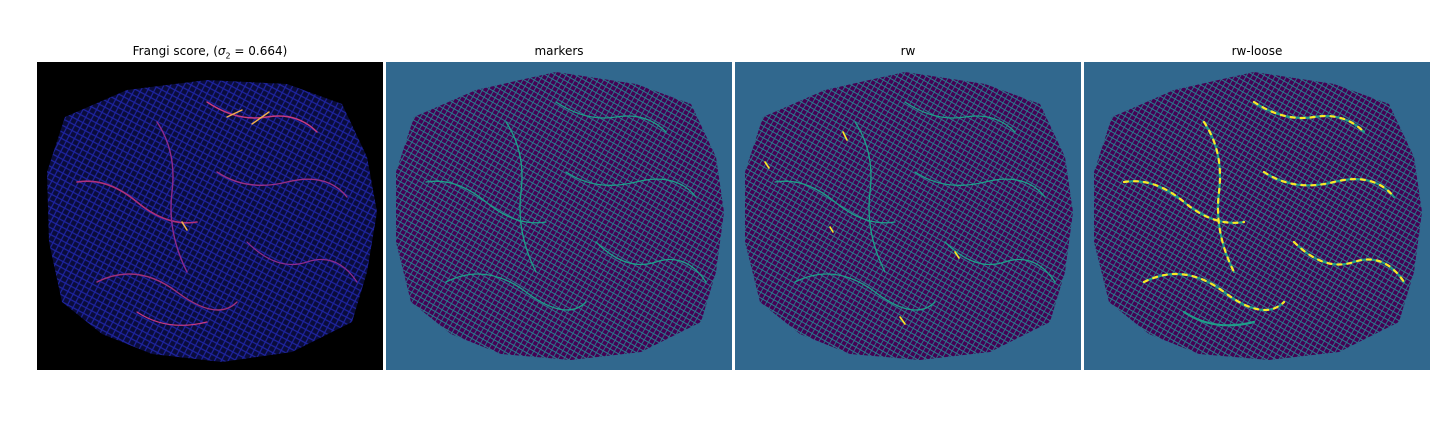 The image size is (1440, 432). What do you see at coordinates (559, 51) in the screenshot?
I see `panel-title-markers: markers` at bounding box center [559, 51].